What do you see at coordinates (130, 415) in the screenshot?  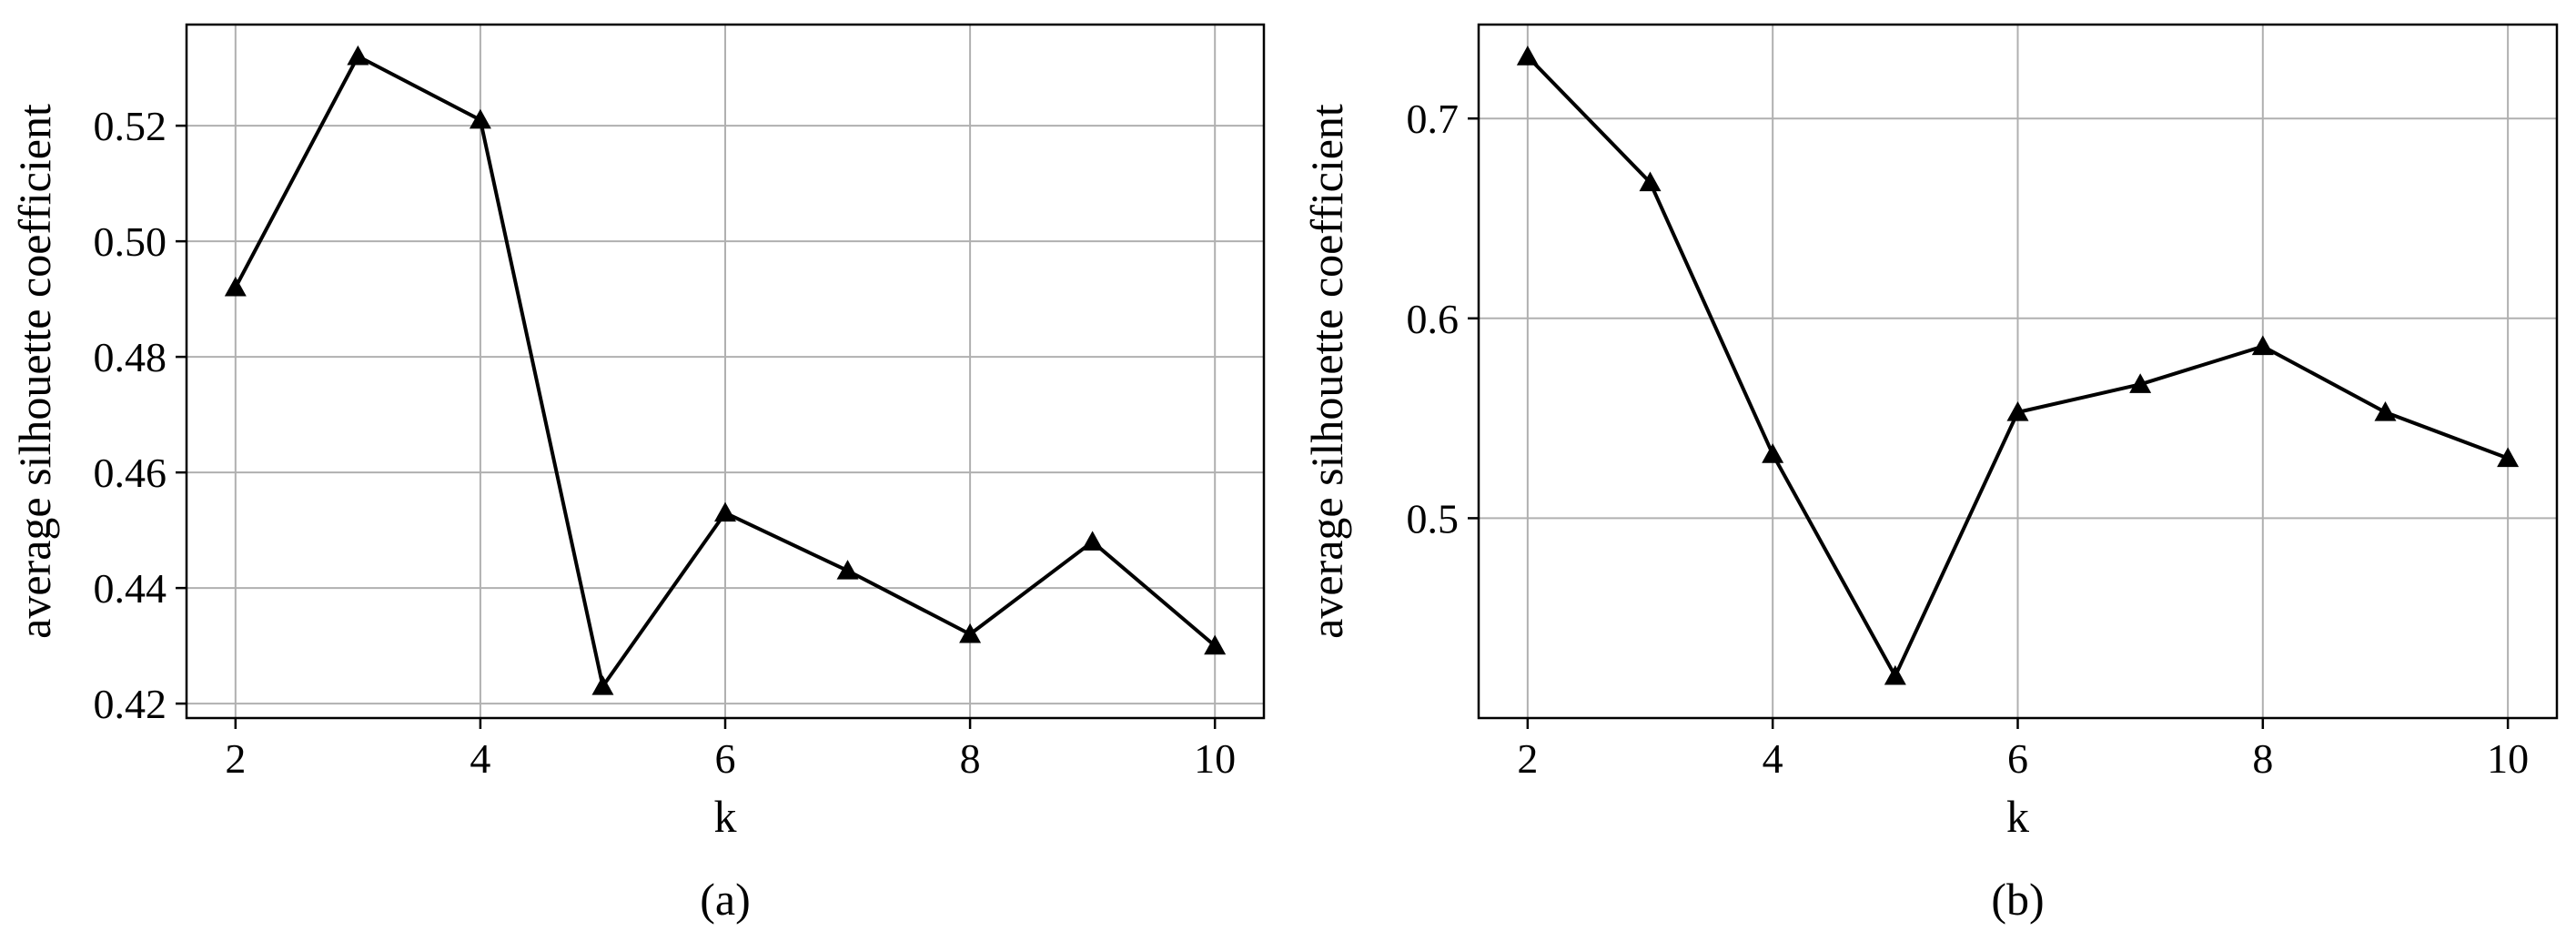 I see `chart-a-ytick-labels: 0.42 0.44 0.46 0.48 0.50 0.52` at bounding box center [130, 415].